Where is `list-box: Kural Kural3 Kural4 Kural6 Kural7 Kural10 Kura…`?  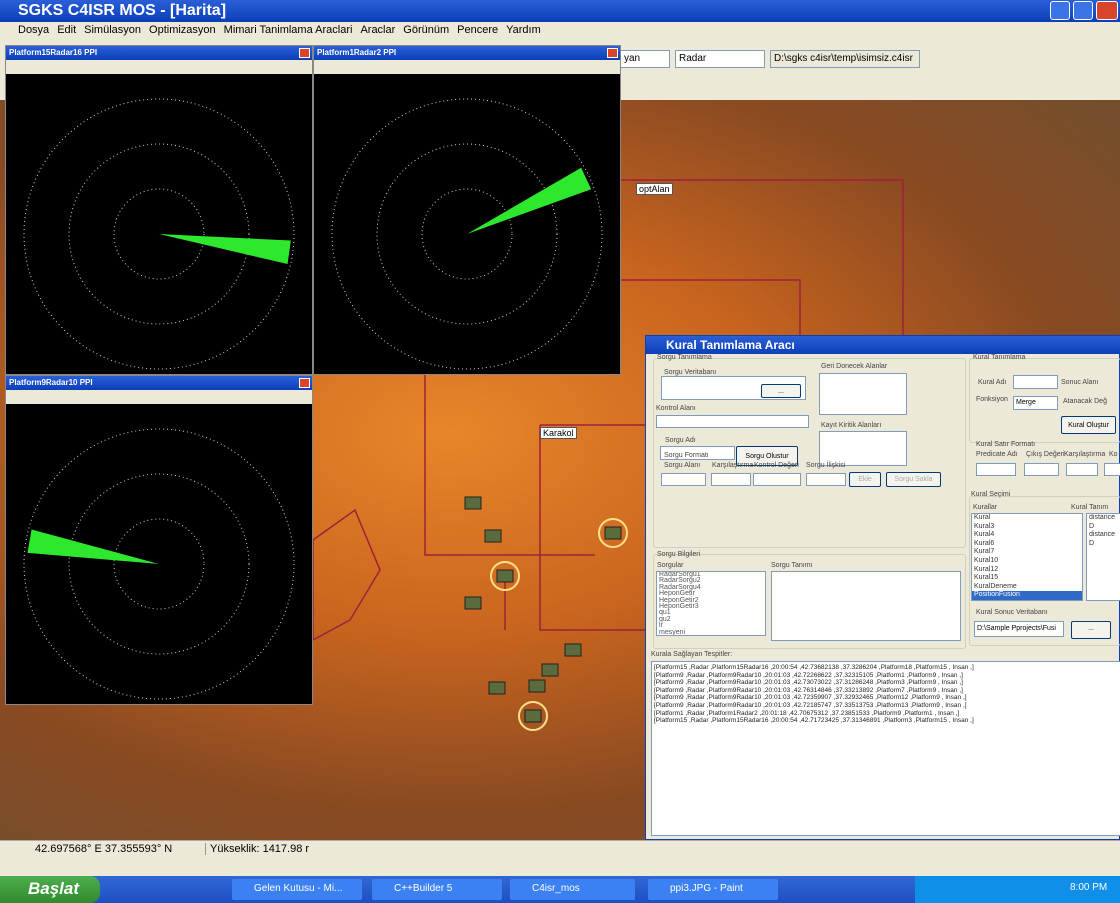 list-box: Kural Kural3 Kural4 Kural6 Kural7 Kural10 Kura… is located at coordinates (1027, 557).